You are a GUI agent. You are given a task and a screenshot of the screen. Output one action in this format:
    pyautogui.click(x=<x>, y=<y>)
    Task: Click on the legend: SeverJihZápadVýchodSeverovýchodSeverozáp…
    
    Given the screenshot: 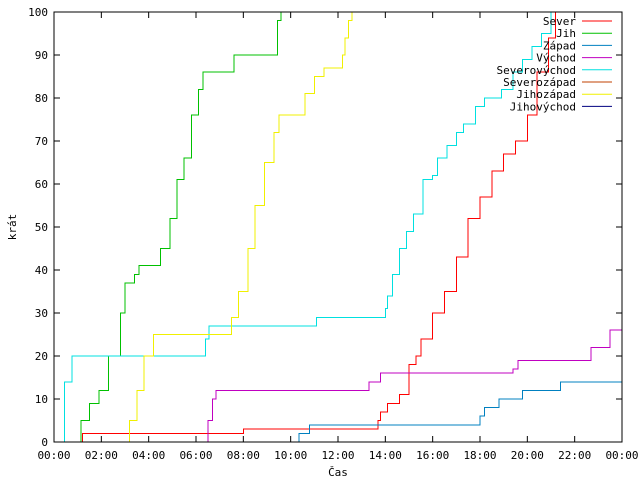 What is the action you would take?
    pyautogui.click(x=554, y=64)
    